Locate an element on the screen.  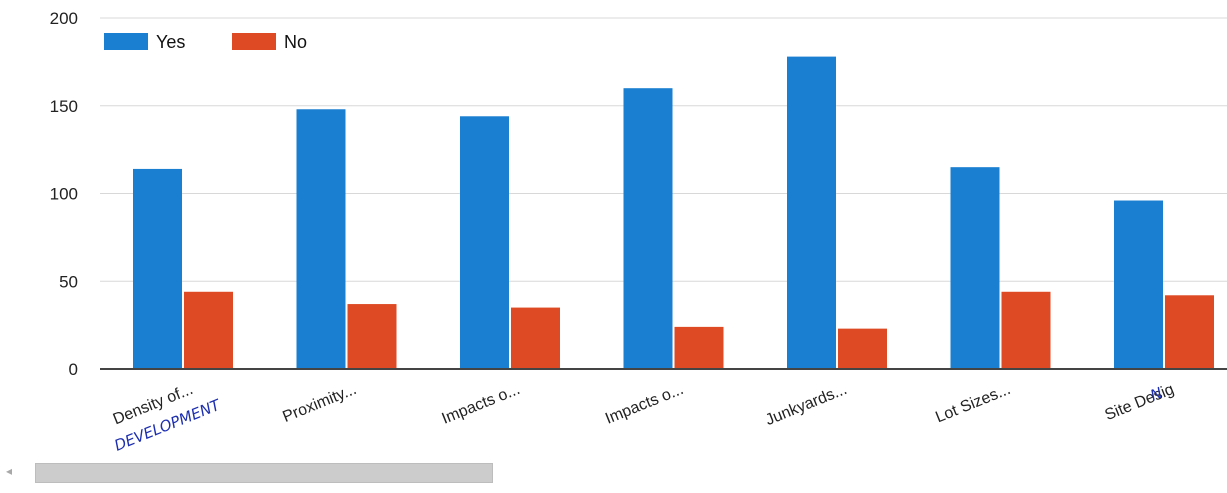
horizontal-scrollbar: ◂ is located at coordinates (613, 473).